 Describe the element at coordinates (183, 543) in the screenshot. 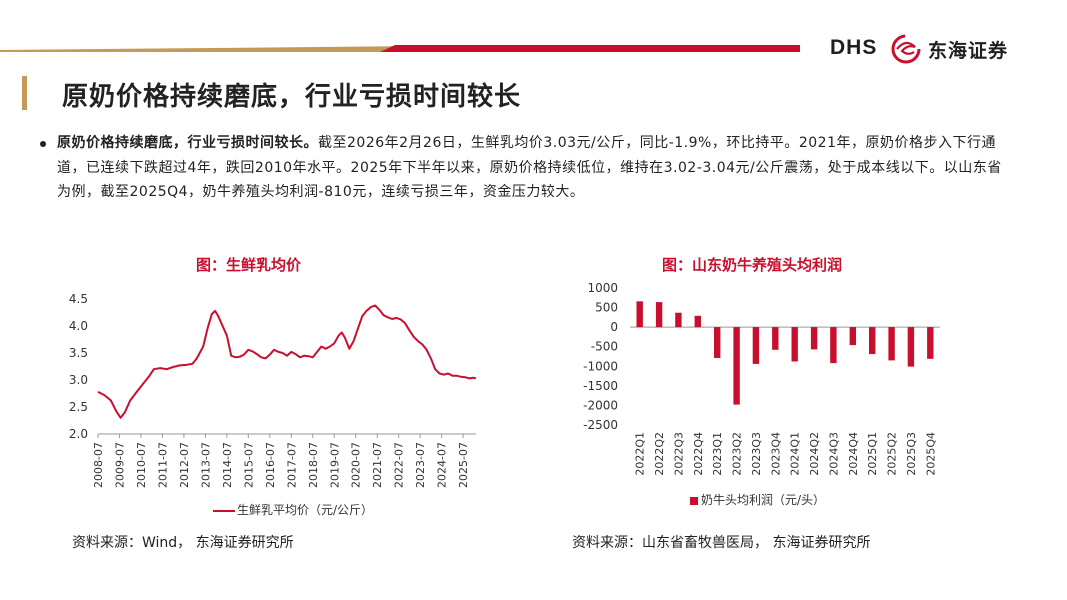

I see `source-note-left: 资料来源：Wind， 东海证券研究所` at that location.